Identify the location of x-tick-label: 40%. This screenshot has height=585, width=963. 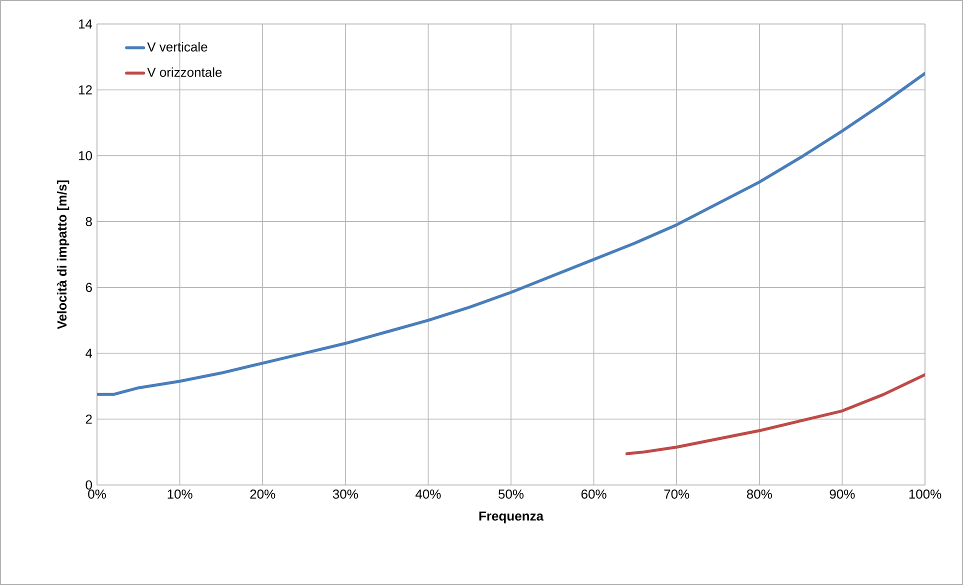
(428, 494).